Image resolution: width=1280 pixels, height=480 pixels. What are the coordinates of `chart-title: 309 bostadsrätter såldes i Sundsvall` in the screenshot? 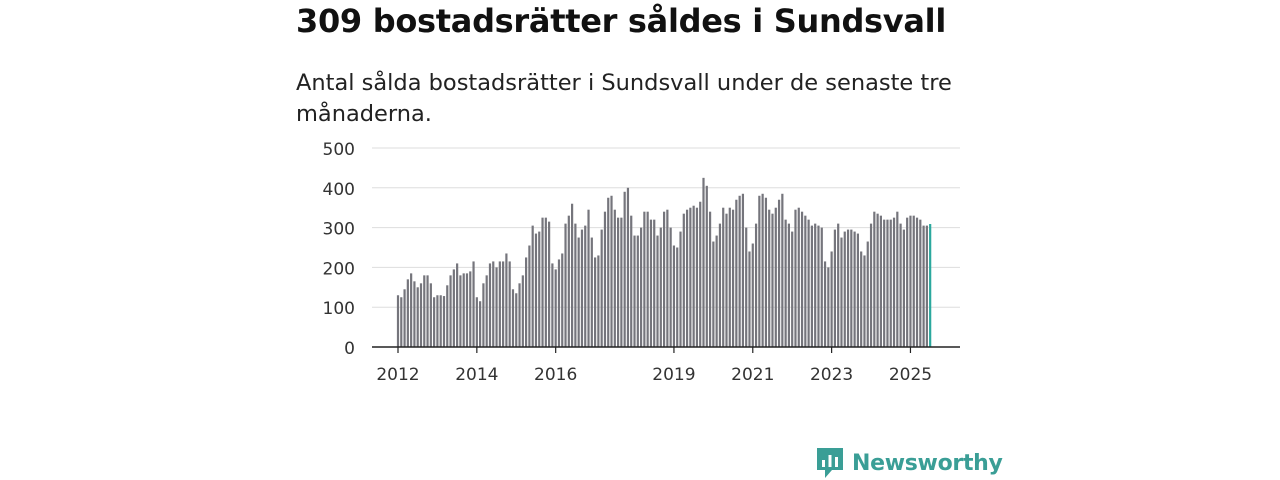 It's located at (621, 21).